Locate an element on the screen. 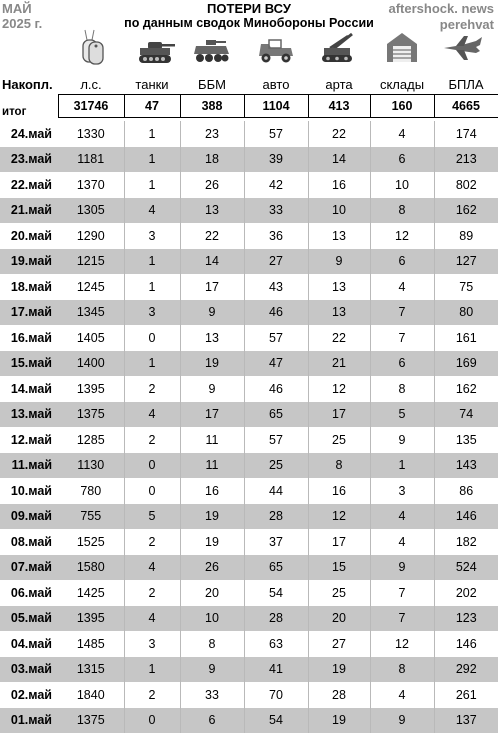 The height and width of the screenshot is (733, 498). cell-artillery: 22 is located at coordinates (339, 134).